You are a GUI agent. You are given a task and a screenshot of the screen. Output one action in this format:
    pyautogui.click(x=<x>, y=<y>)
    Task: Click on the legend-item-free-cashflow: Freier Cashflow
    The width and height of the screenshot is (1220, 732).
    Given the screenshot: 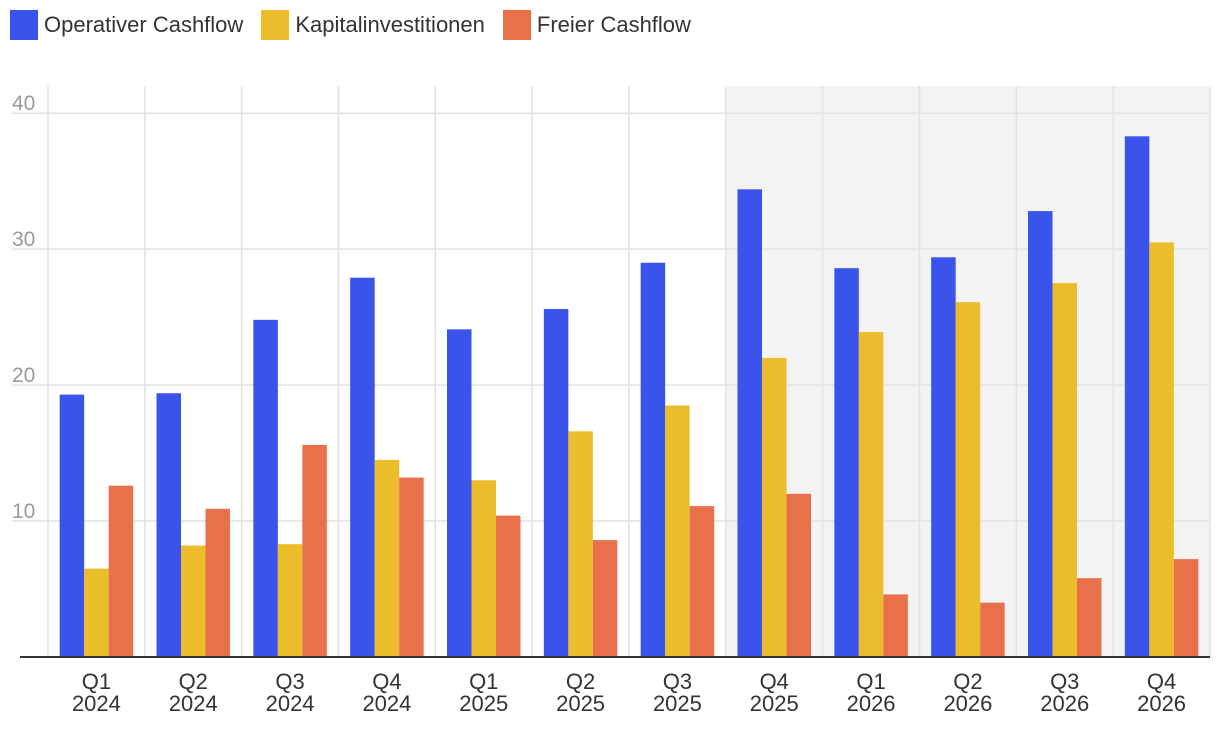 What is the action you would take?
    pyautogui.click(x=596, y=25)
    